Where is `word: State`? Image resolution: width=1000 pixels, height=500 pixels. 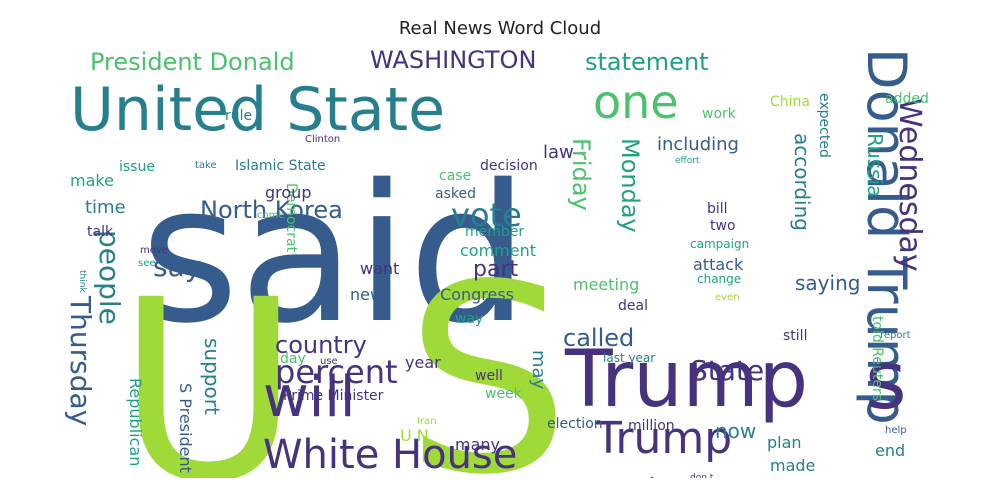 word: State is located at coordinates (727, 370).